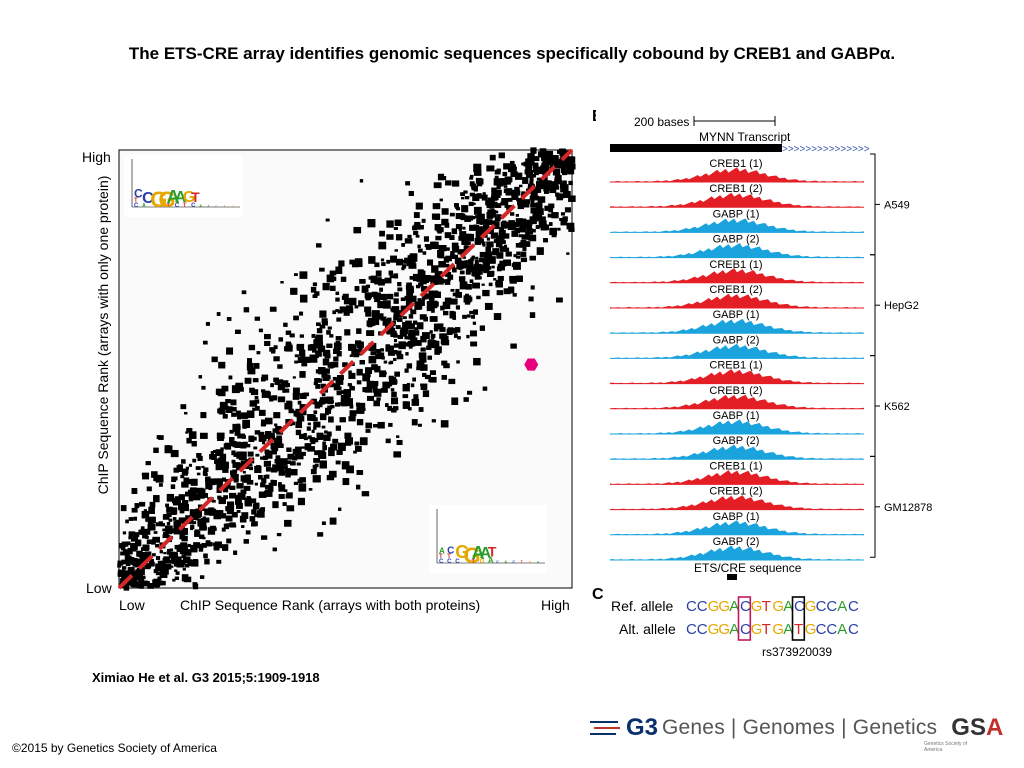 This screenshot has width=1024, height=768. I want to click on g3-dna-icon, so click(605, 728).